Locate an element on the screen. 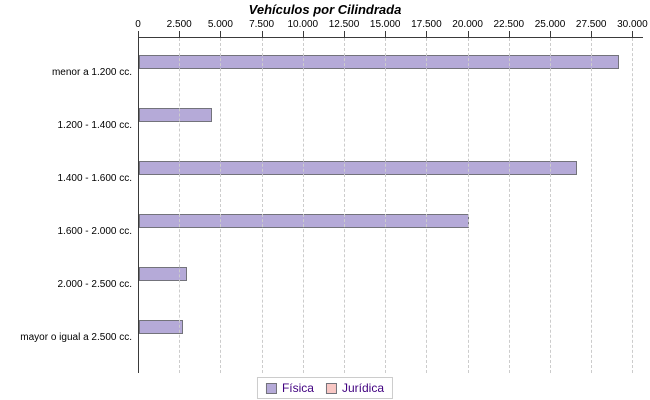  legend: Física Jurídica is located at coordinates (325, 388).